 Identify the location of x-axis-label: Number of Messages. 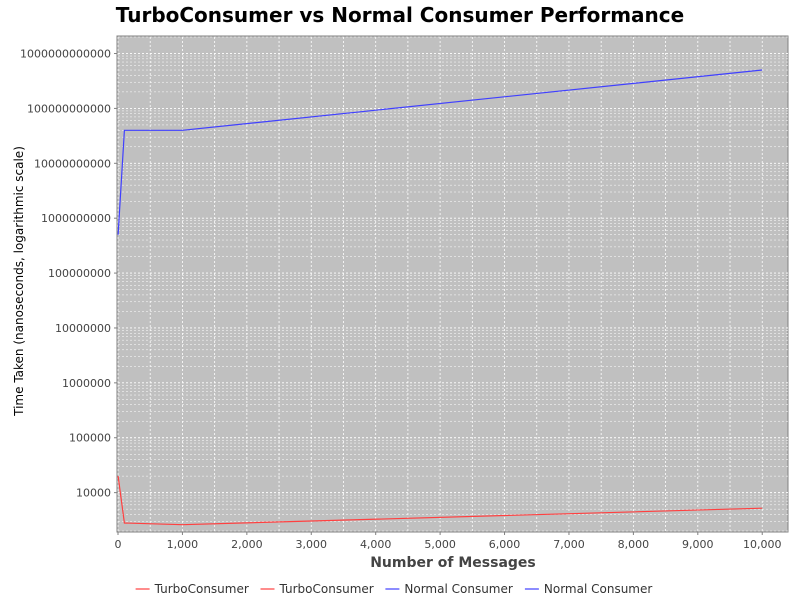
(453, 563).